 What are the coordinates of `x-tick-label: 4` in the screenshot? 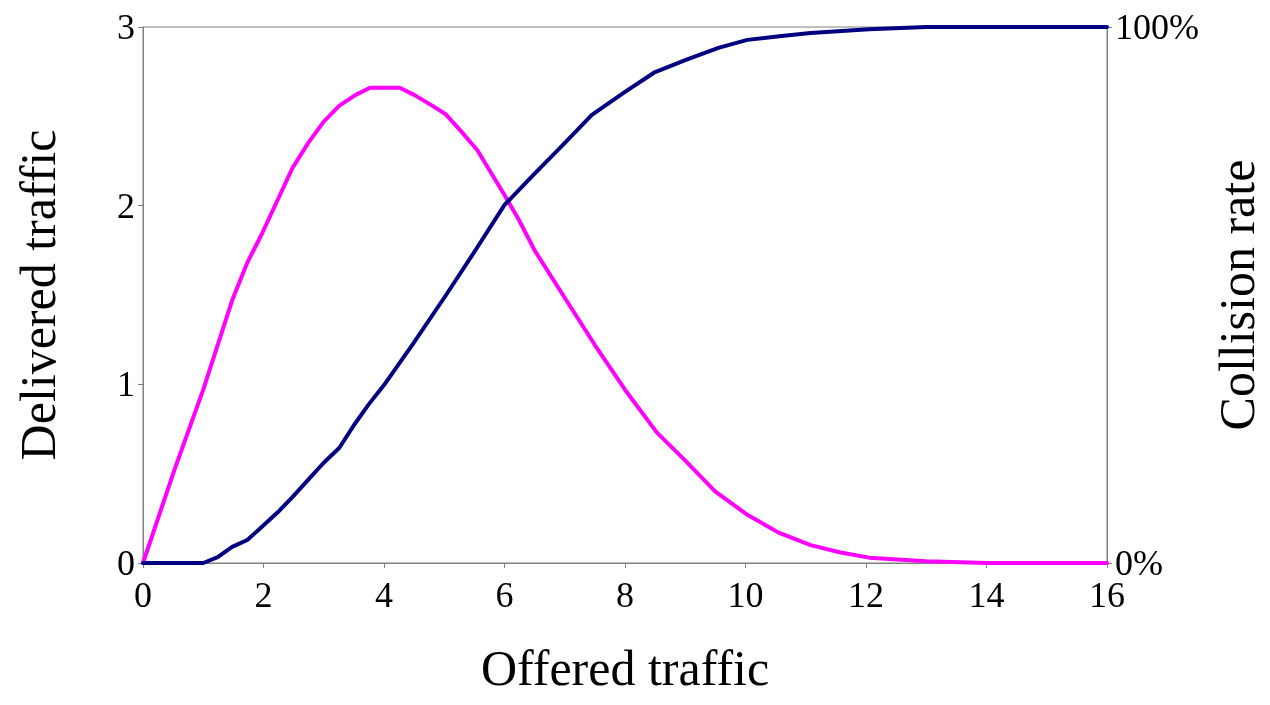 It's located at (384, 595).